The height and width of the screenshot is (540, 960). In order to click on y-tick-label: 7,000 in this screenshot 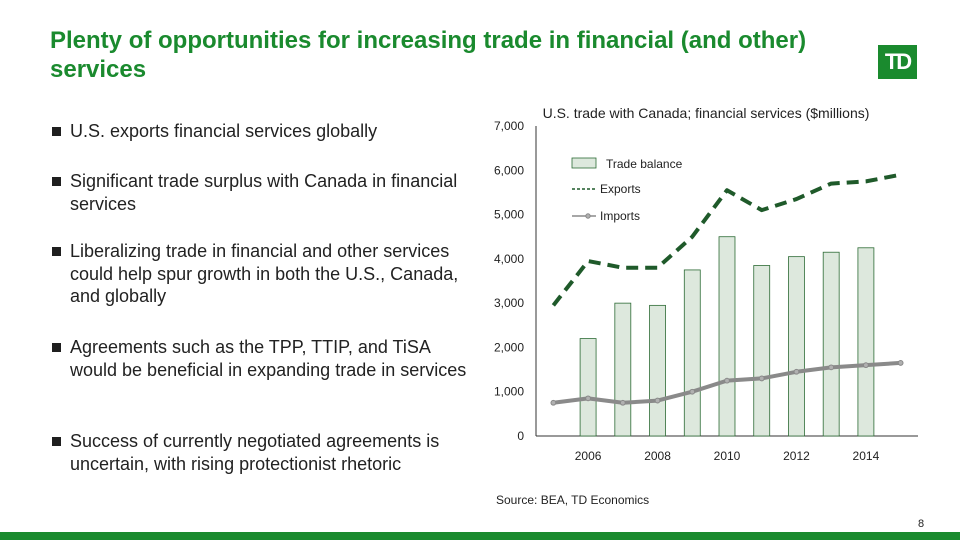, I will do `click(509, 126)`.